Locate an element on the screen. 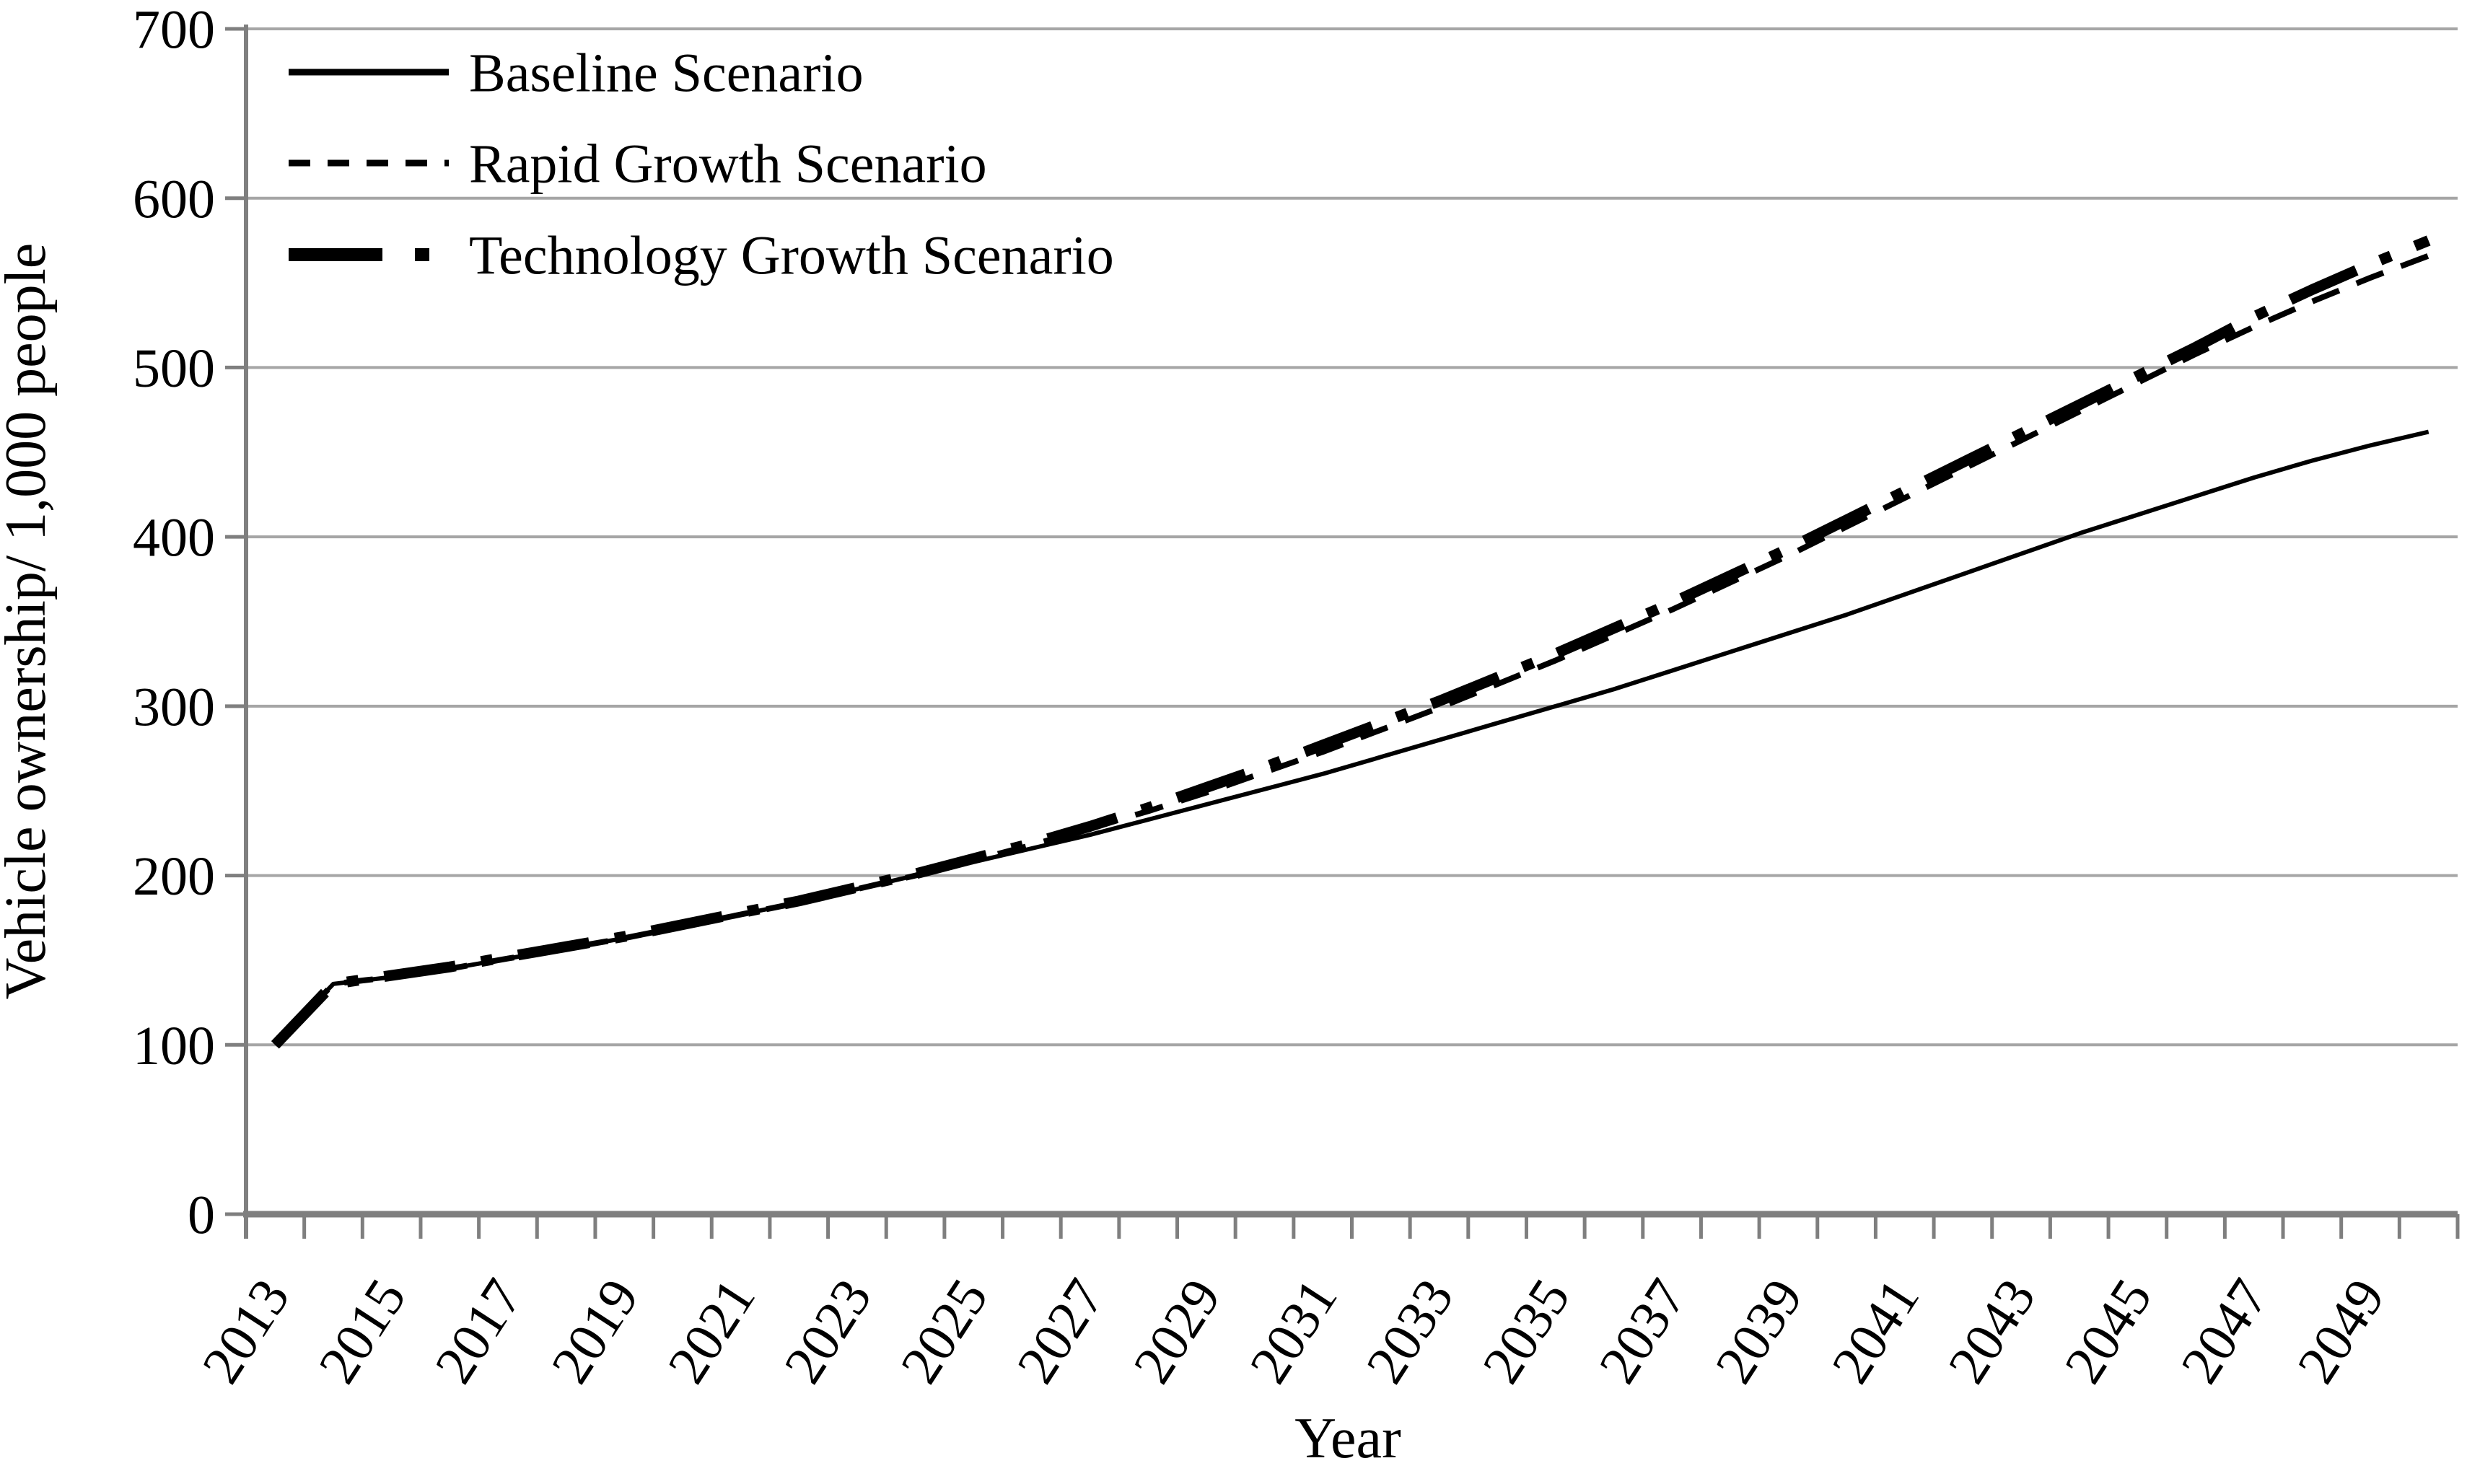 The image size is (2467, 1484). y-tick-label: 200 is located at coordinates (174, 876).